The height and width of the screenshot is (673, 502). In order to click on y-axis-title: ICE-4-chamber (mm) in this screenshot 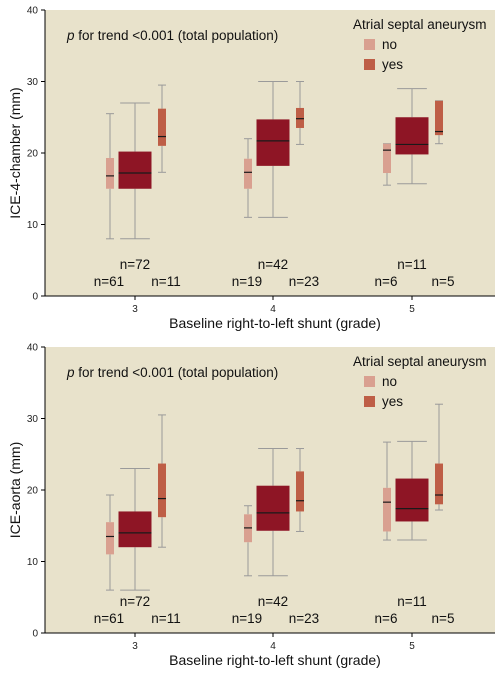, I will do `click(15, 152)`.